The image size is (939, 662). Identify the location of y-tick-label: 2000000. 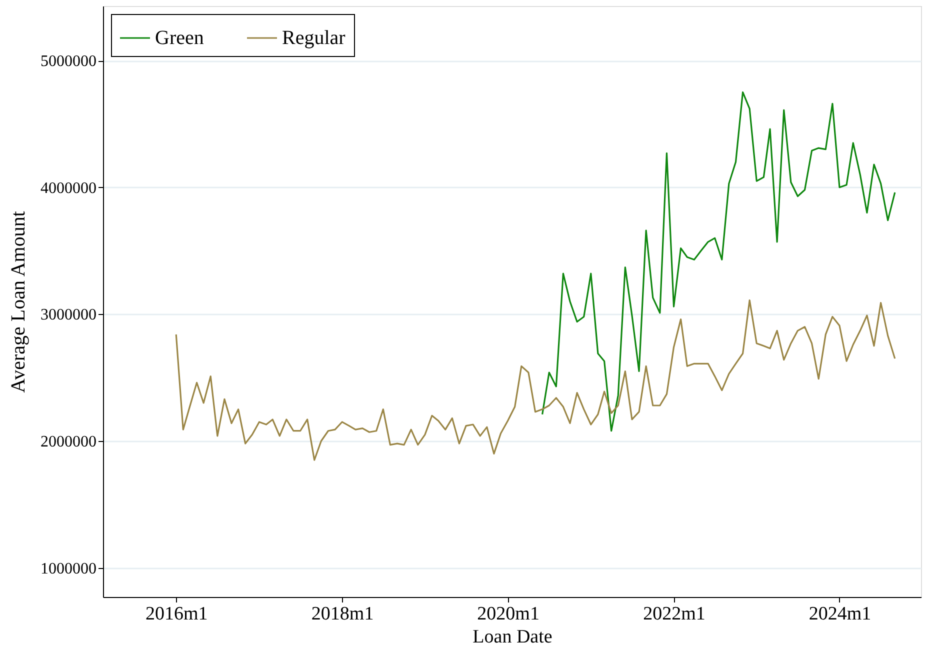
(68, 442).